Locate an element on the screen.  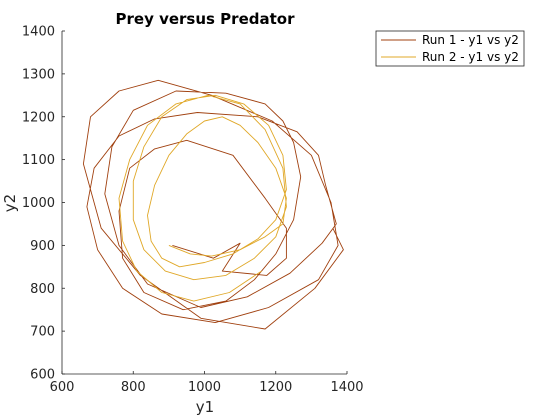
y-tick-label: 1000 is located at coordinates (38, 203).